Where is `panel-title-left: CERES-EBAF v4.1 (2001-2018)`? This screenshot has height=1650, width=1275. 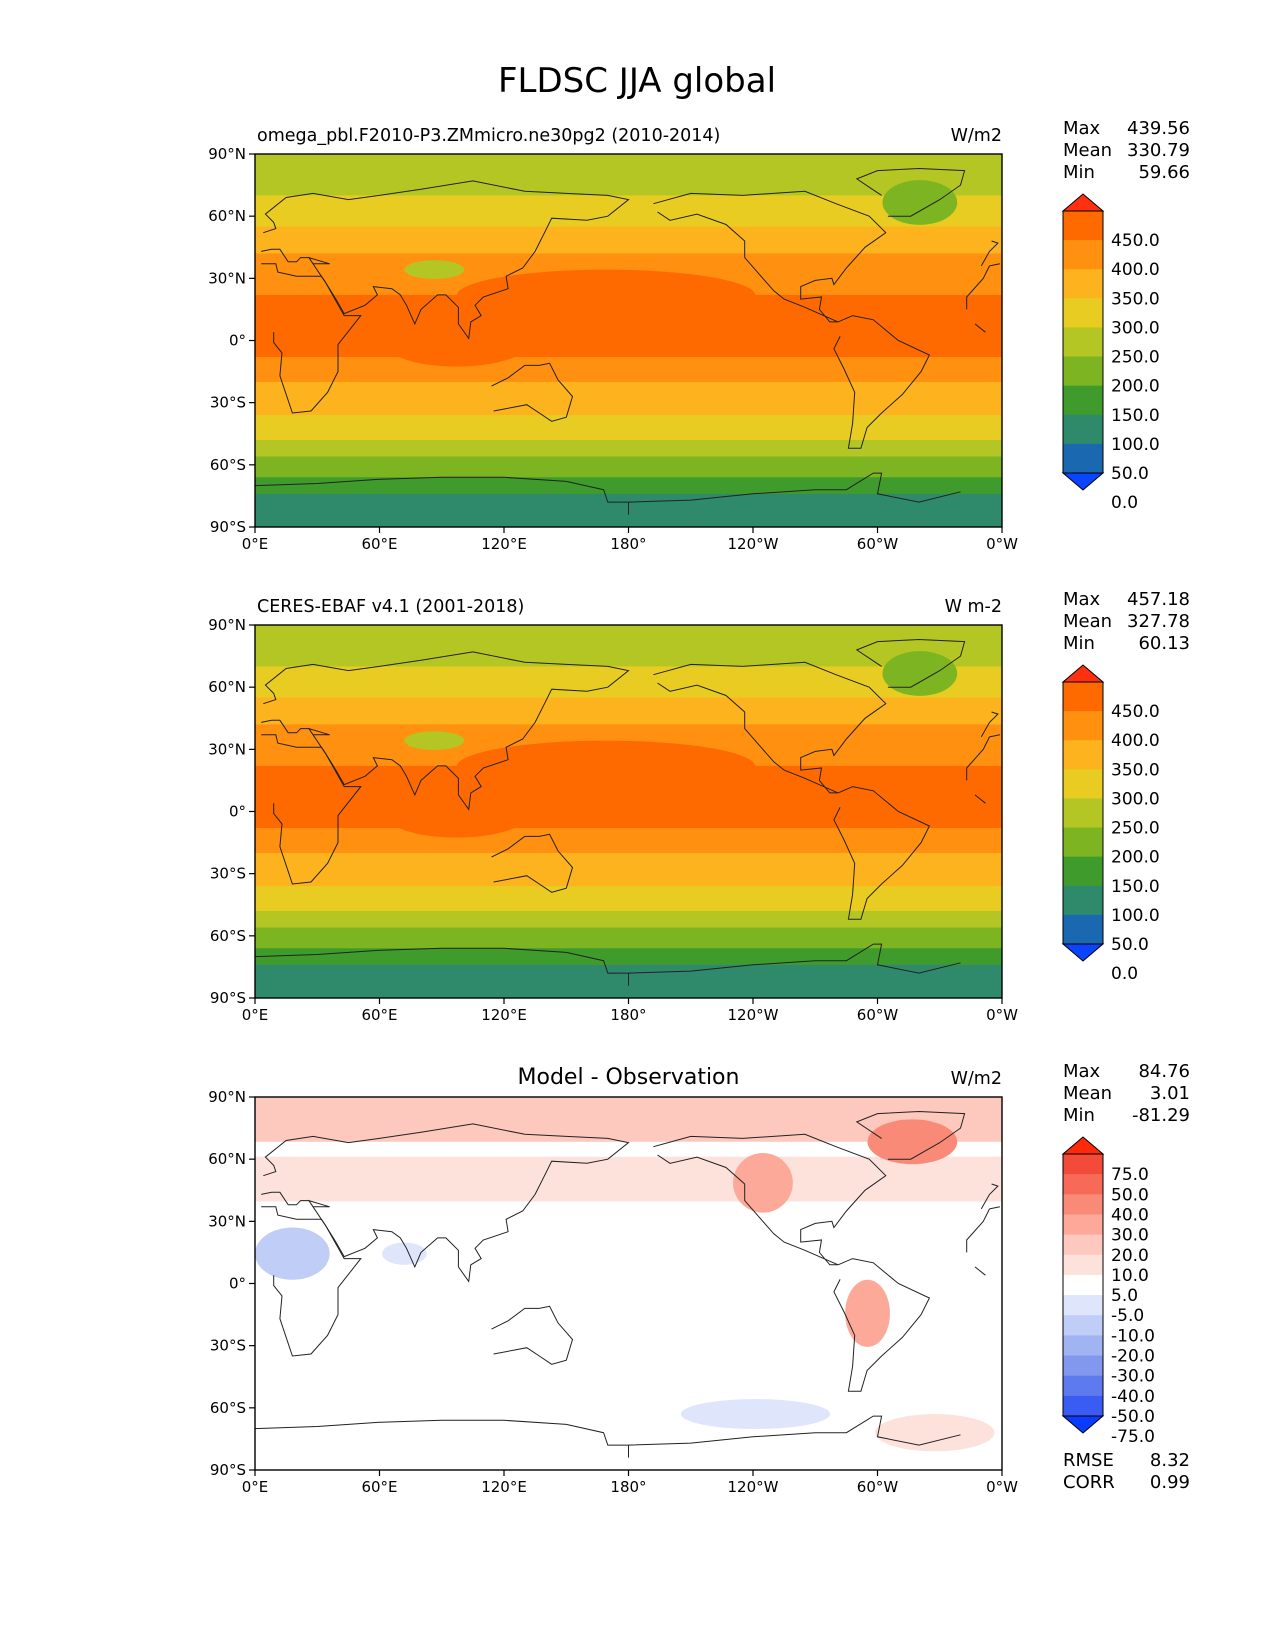
panel-title-left: CERES-EBAF v4.1 (2001-2018) is located at coordinates (390, 607).